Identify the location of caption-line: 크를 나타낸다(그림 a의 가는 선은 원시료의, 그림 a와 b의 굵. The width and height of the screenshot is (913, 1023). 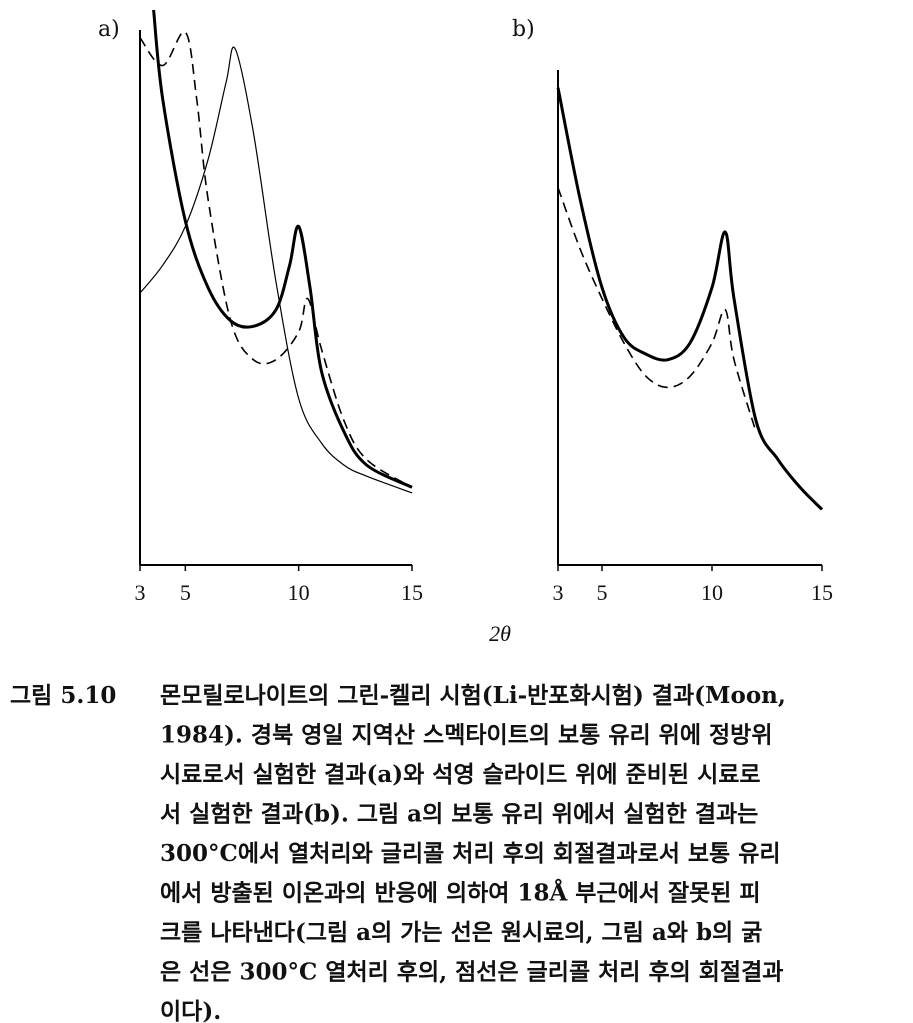
(461, 932).